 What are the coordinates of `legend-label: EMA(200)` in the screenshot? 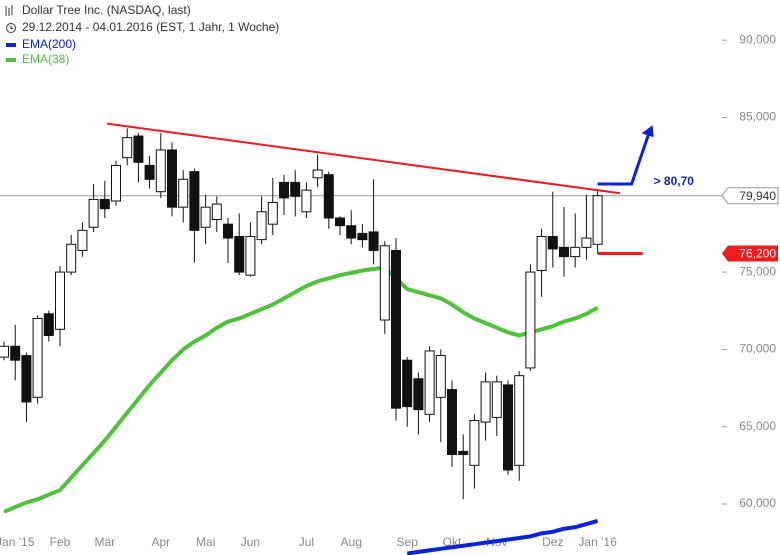 It's located at (49, 44).